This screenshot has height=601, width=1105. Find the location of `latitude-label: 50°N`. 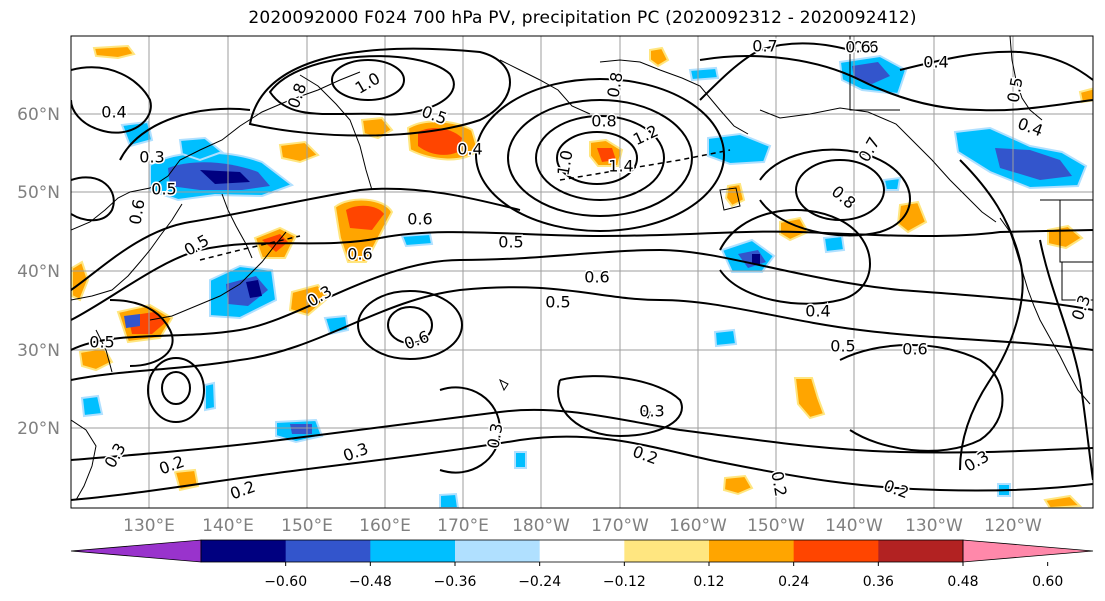

latitude-label: 50°N is located at coordinates (38, 193).